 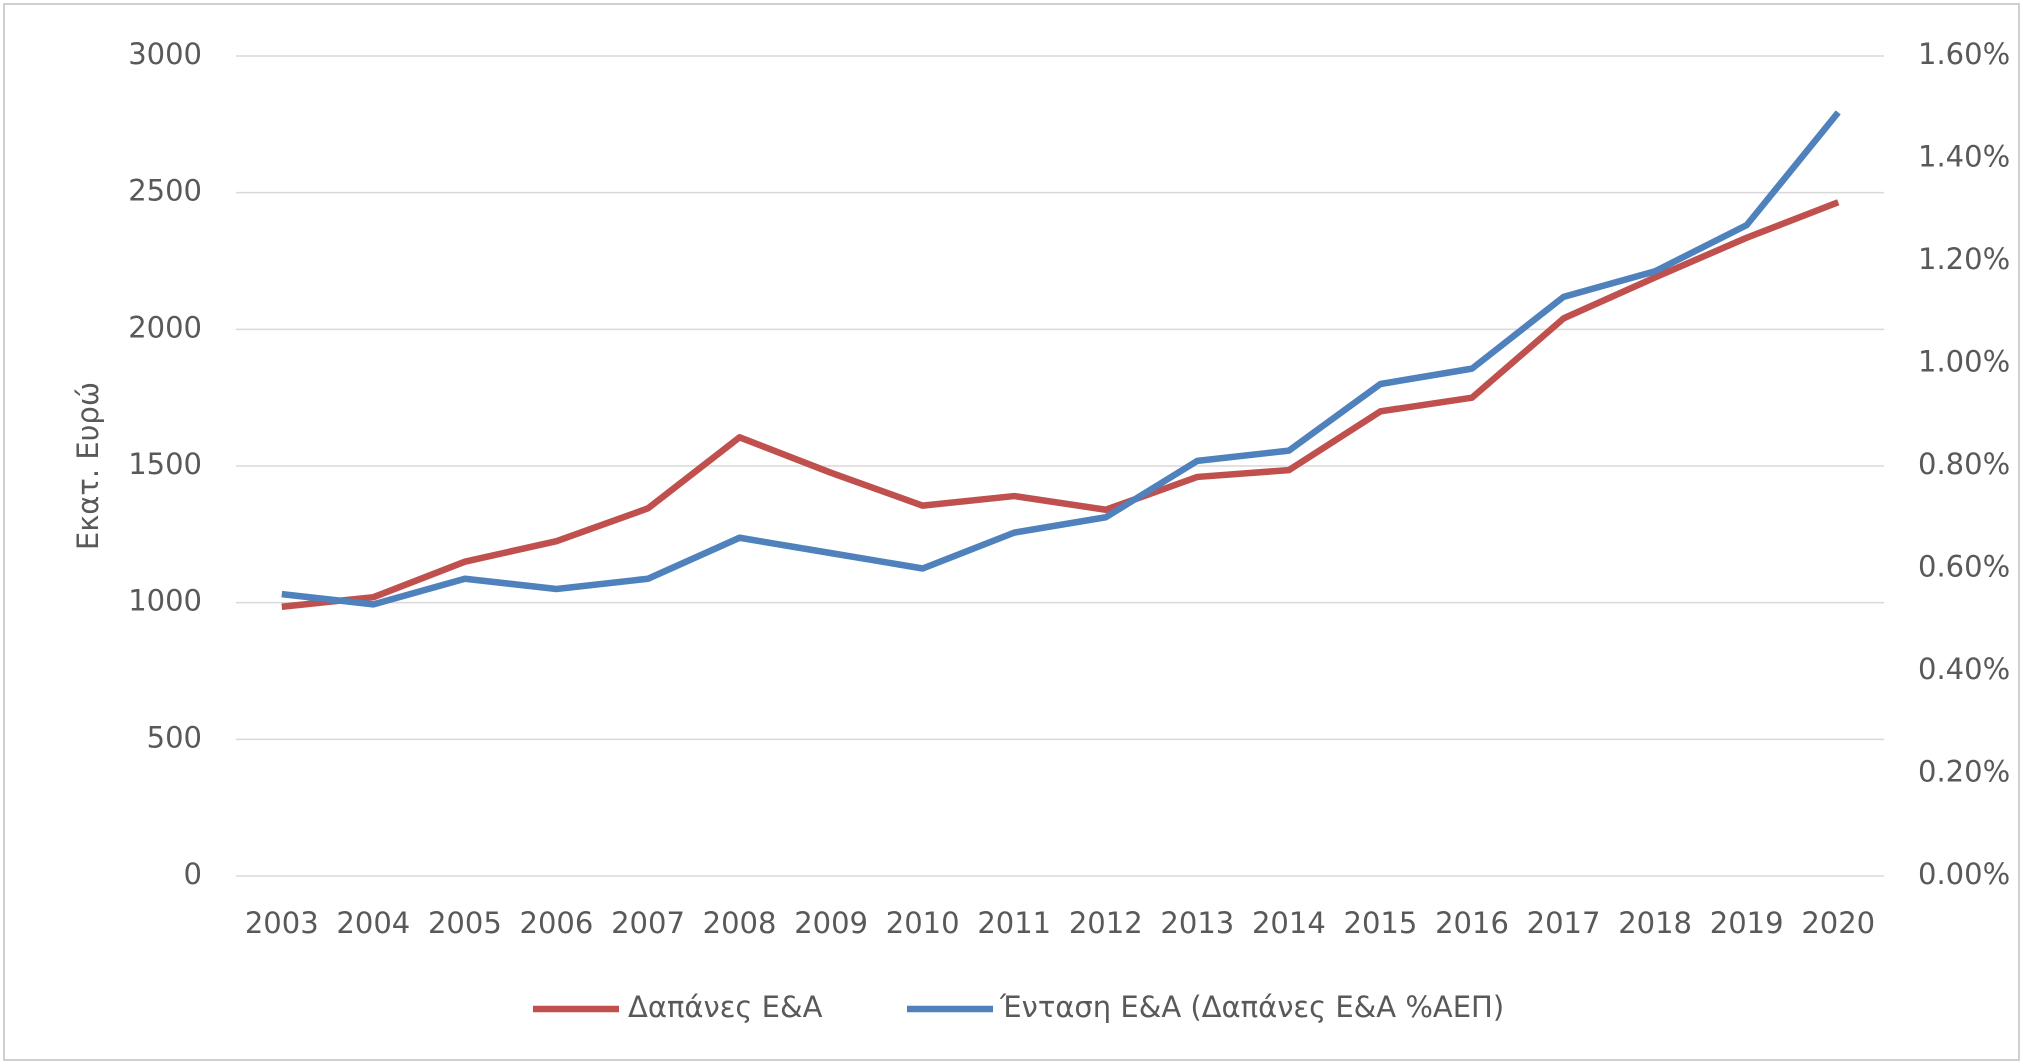 What do you see at coordinates (1964, 669) in the screenshot?
I see `y2-tick-label: 0.40%` at bounding box center [1964, 669].